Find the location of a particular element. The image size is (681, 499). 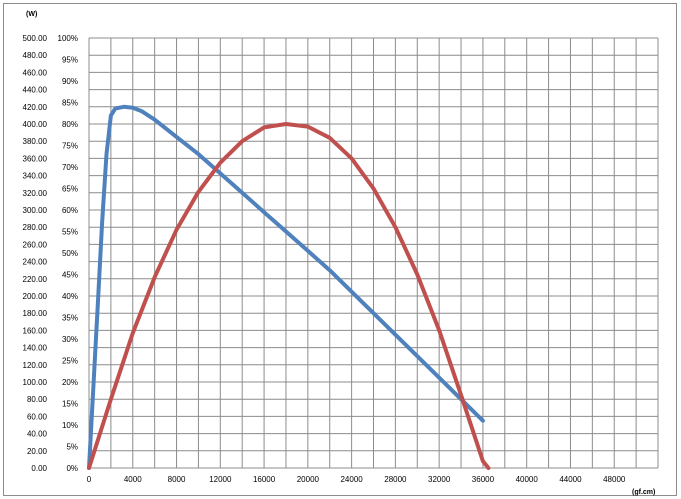

left-tick-label: 280.00 is located at coordinates (35, 227).